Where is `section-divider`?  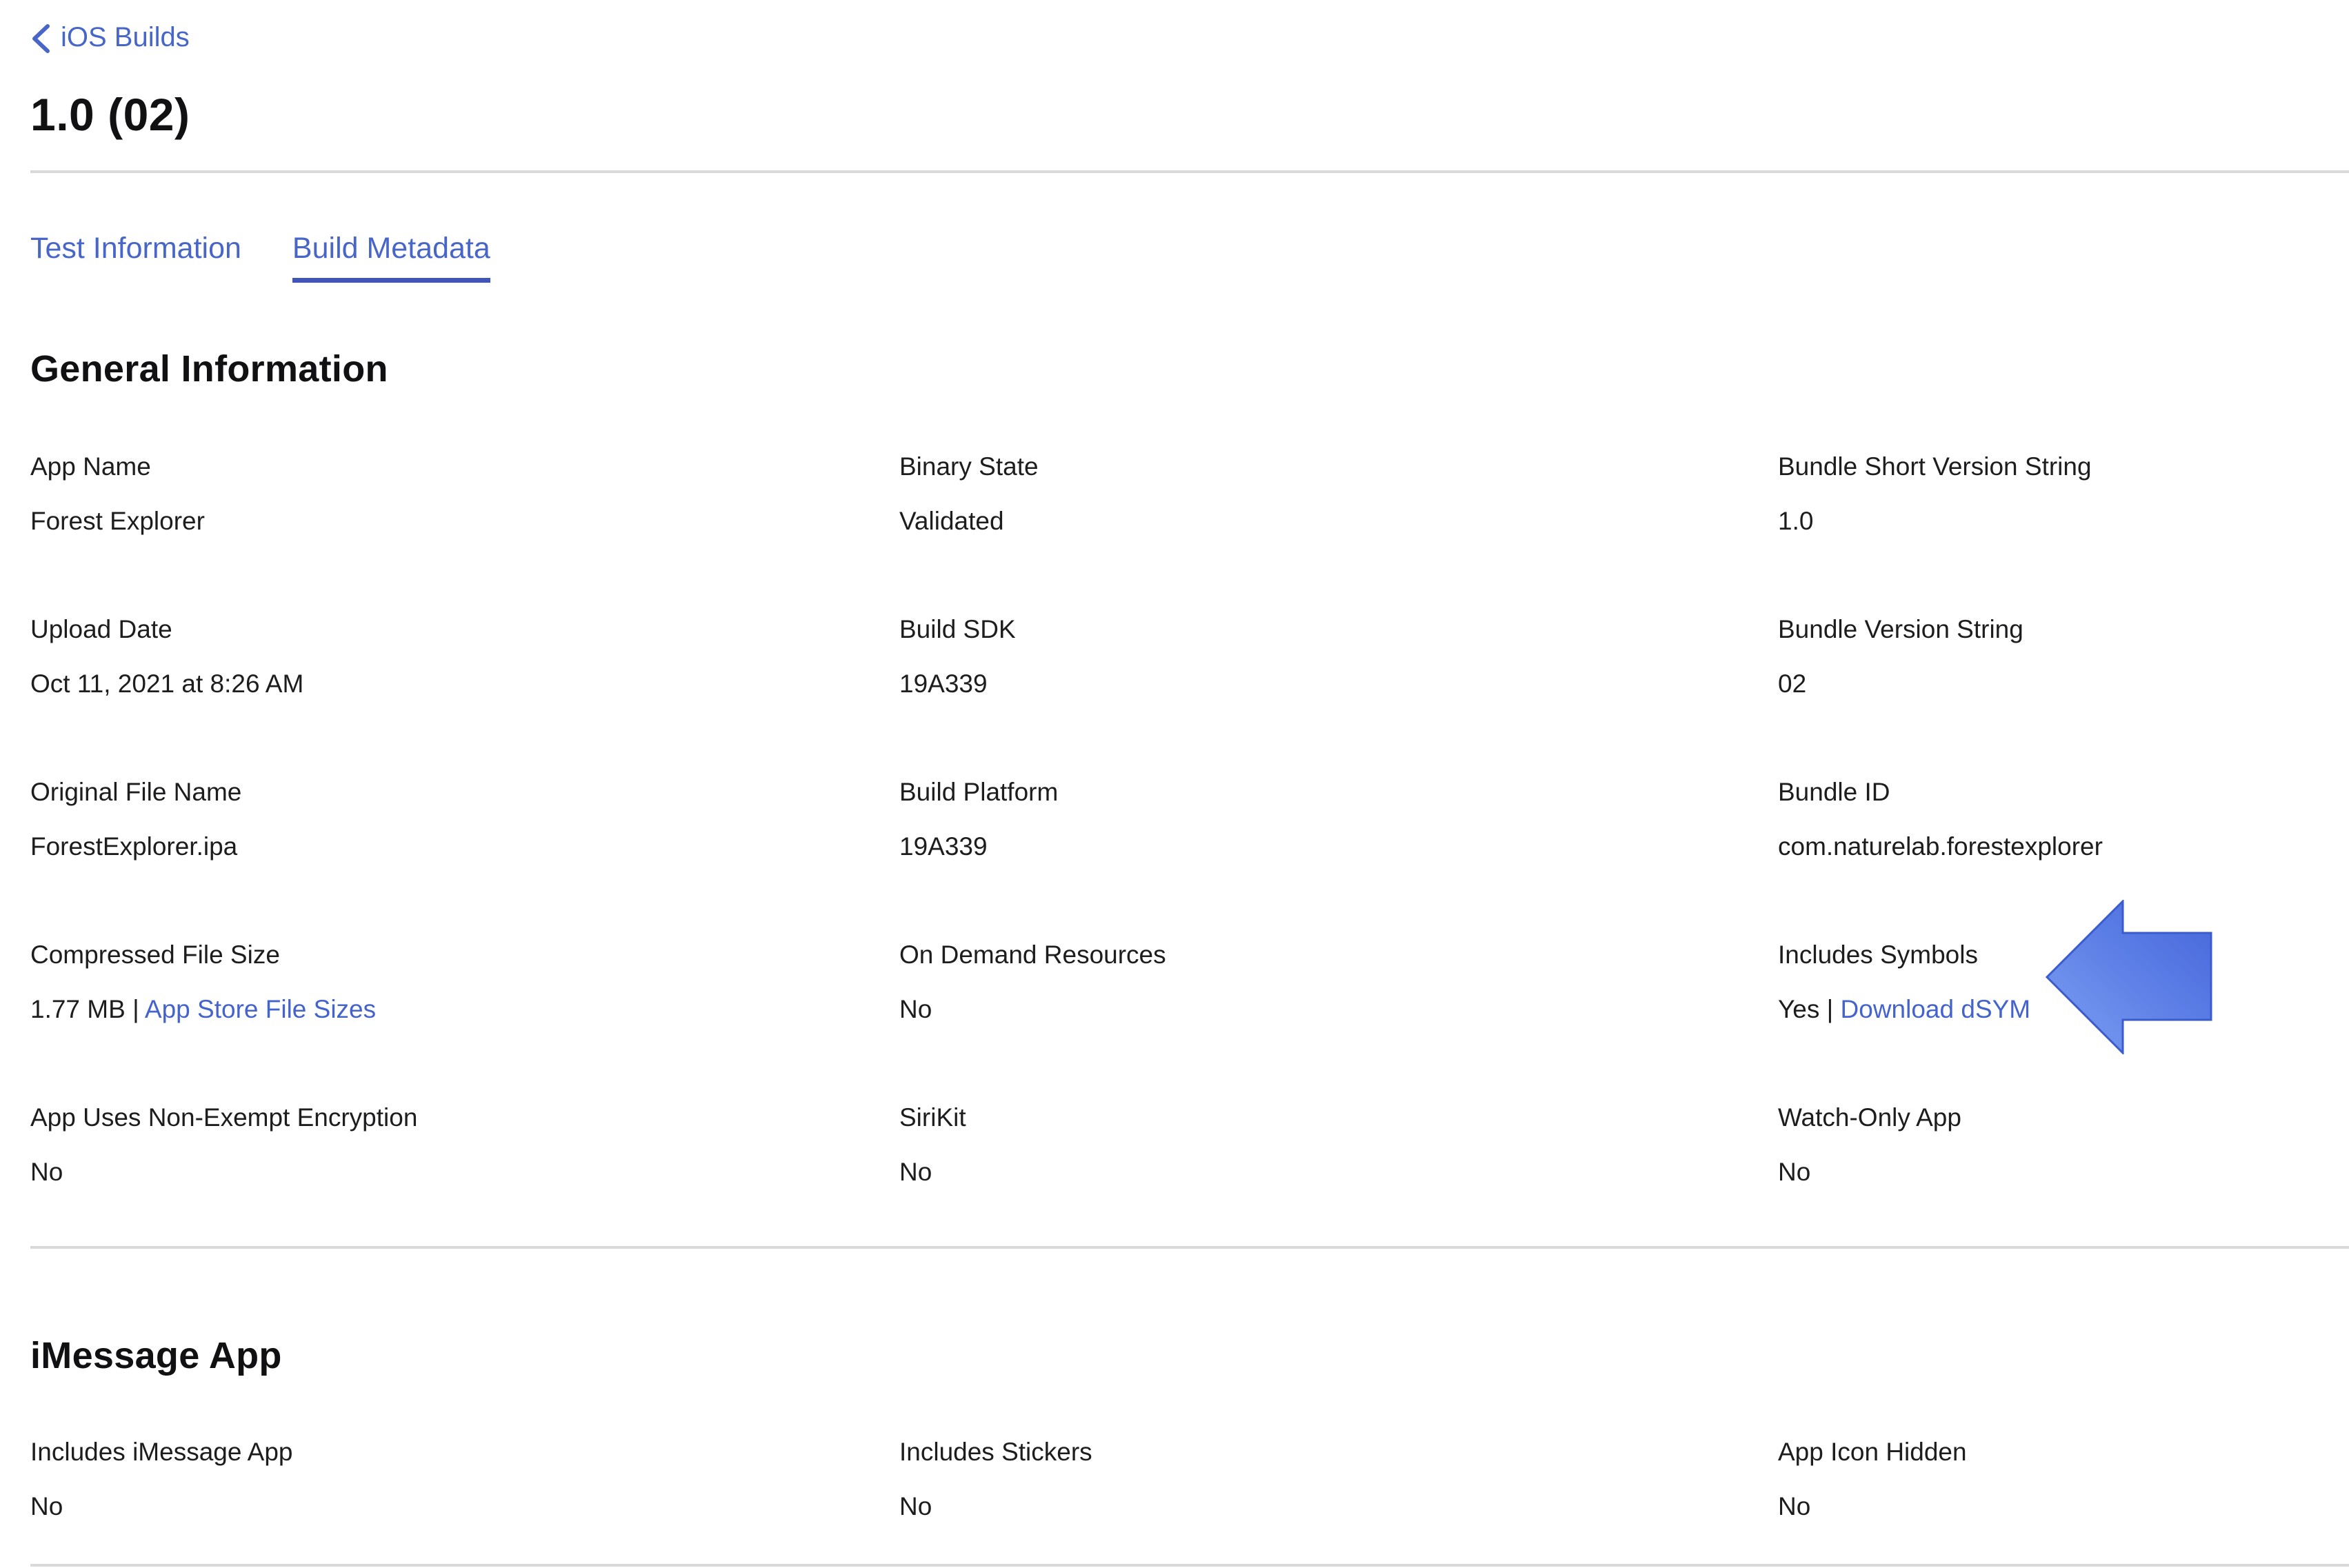
section-divider is located at coordinates (1189, 1247).